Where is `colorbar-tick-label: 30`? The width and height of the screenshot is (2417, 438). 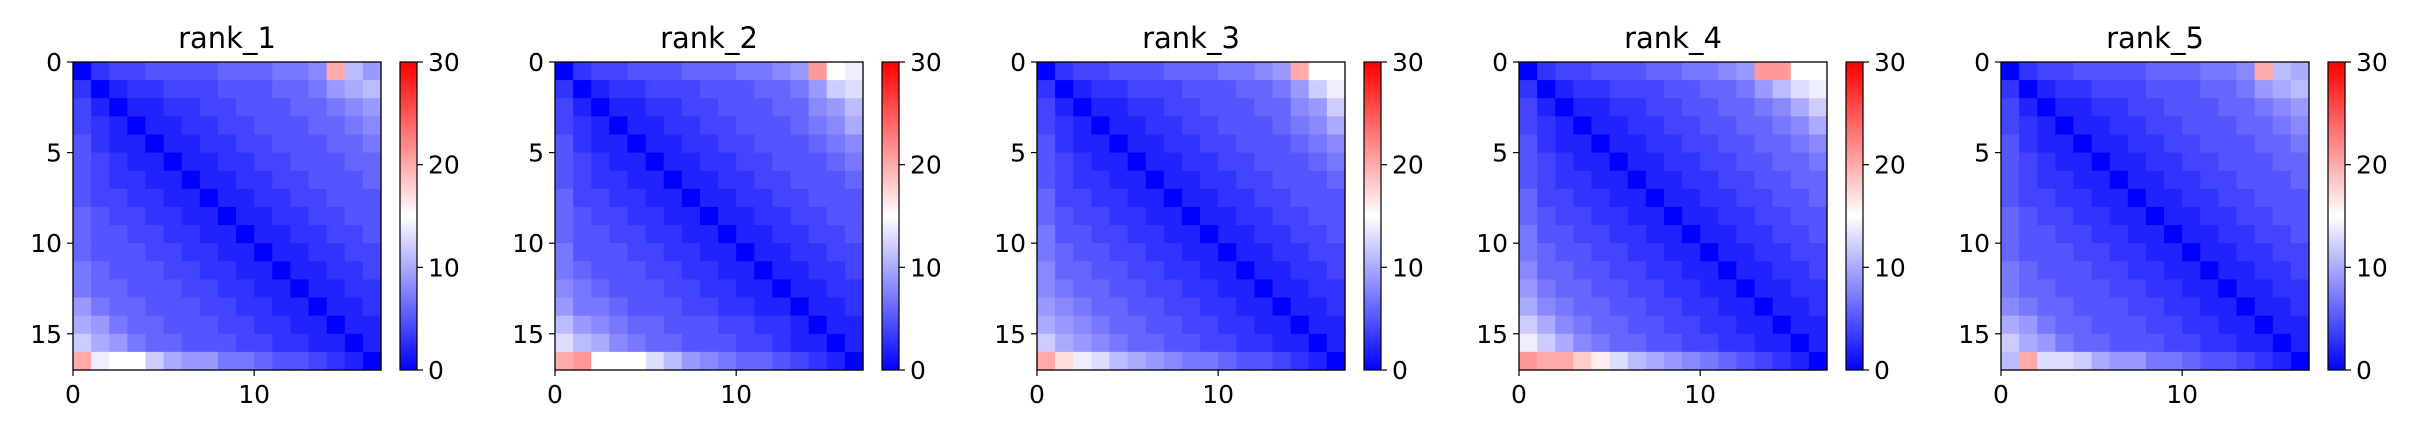
colorbar-tick-label: 30 is located at coordinates (1890, 62).